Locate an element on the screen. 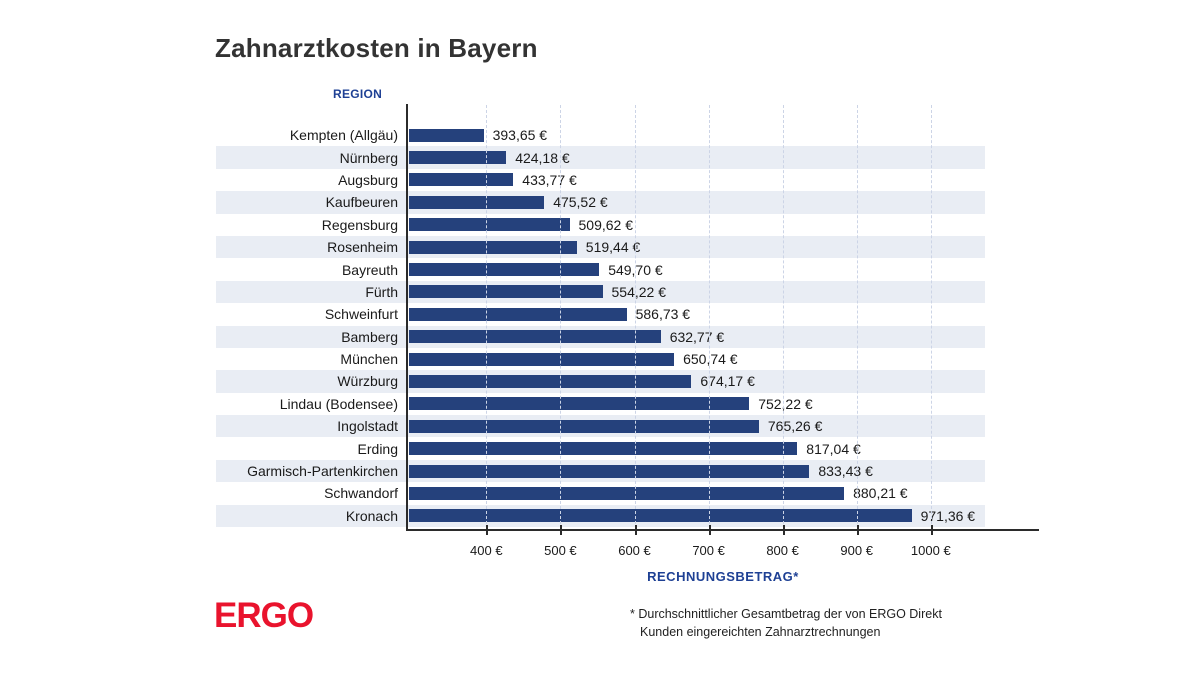  bar-area: 632,77 € is located at coordinates (696, 337).